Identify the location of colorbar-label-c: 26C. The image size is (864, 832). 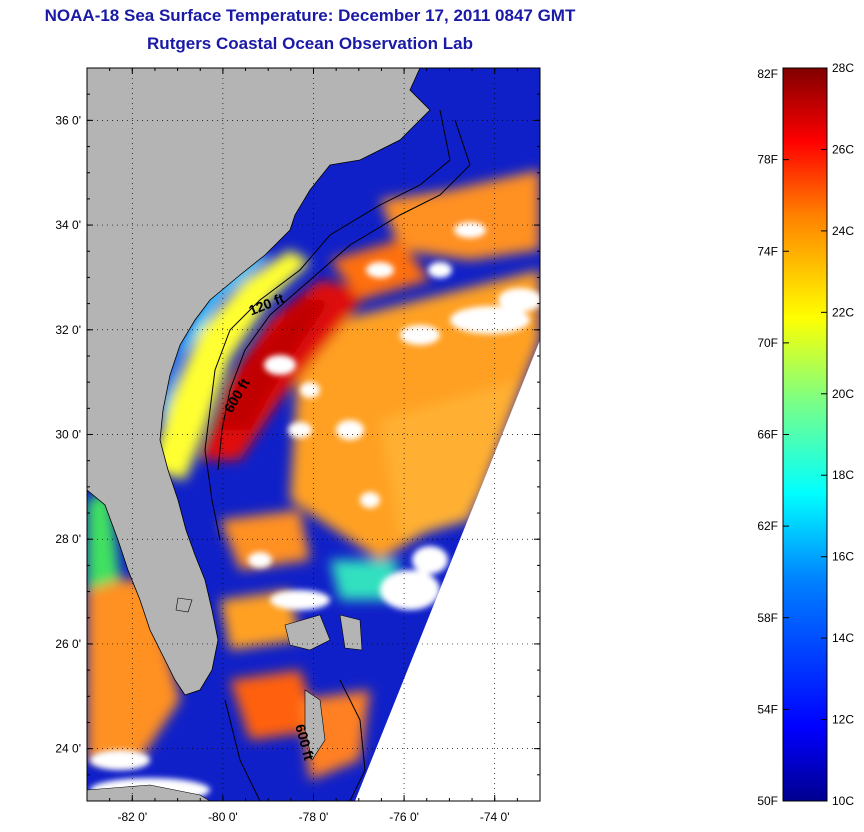
(843, 149).